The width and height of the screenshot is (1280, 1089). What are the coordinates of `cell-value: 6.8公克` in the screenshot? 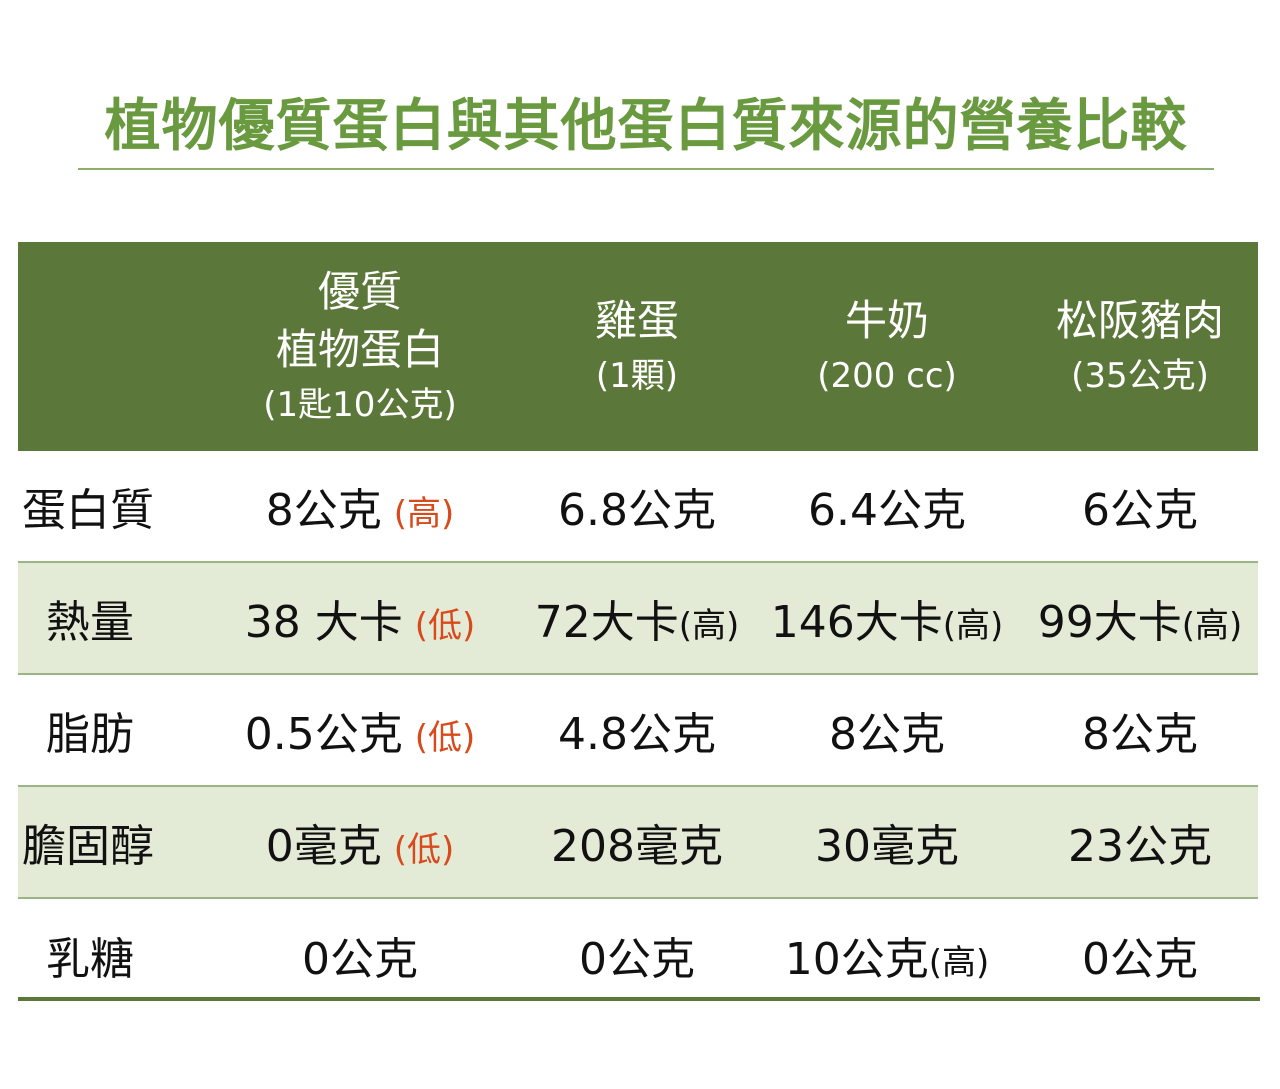 It's located at (637, 510).